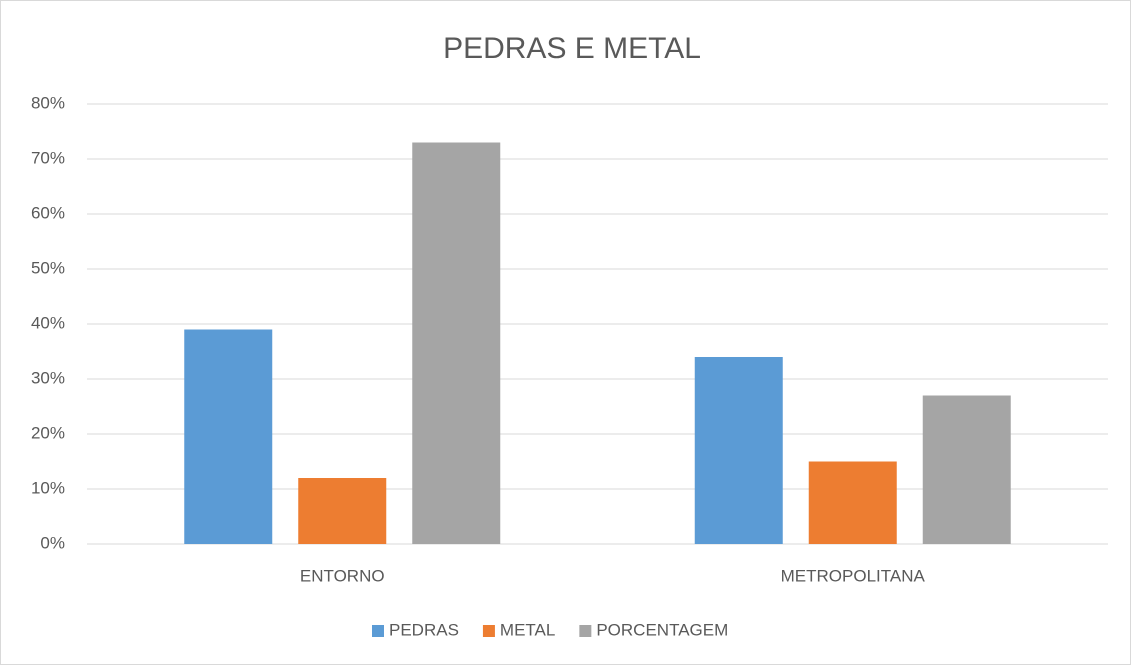 Image resolution: width=1132 pixels, height=666 pixels. Describe the element at coordinates (52, 542) in the screenshot. I see `y-tick-label: 0%` at that location.